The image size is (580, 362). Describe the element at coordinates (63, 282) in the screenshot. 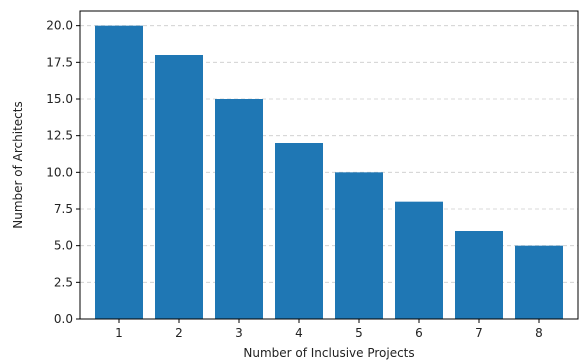

I see `y-tick-label: 2.5` at that location.